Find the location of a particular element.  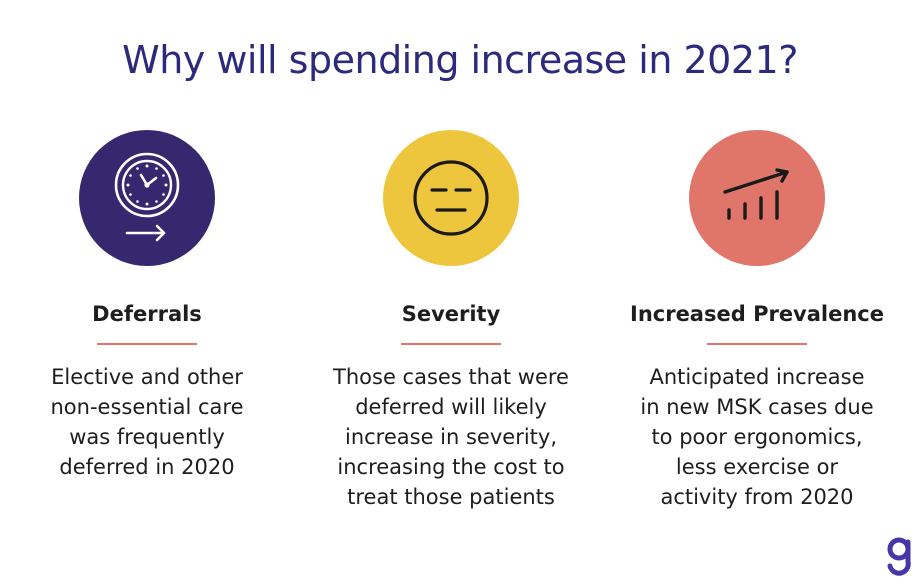

description-line: deferred will likely is located at coordinates (451, 407).